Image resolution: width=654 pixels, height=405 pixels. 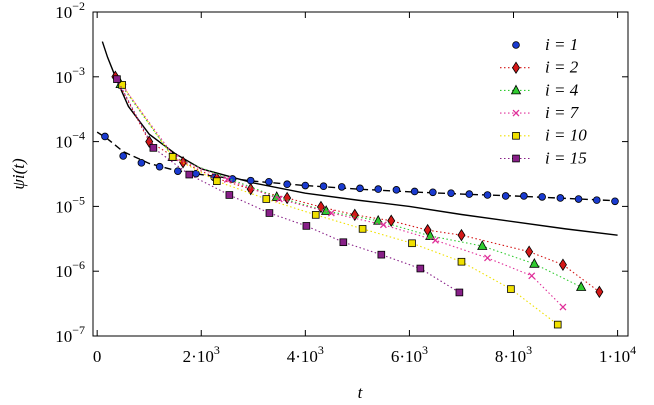 I want to click on x-tick-label: 1·10⁴, so click(x=617, y=354).